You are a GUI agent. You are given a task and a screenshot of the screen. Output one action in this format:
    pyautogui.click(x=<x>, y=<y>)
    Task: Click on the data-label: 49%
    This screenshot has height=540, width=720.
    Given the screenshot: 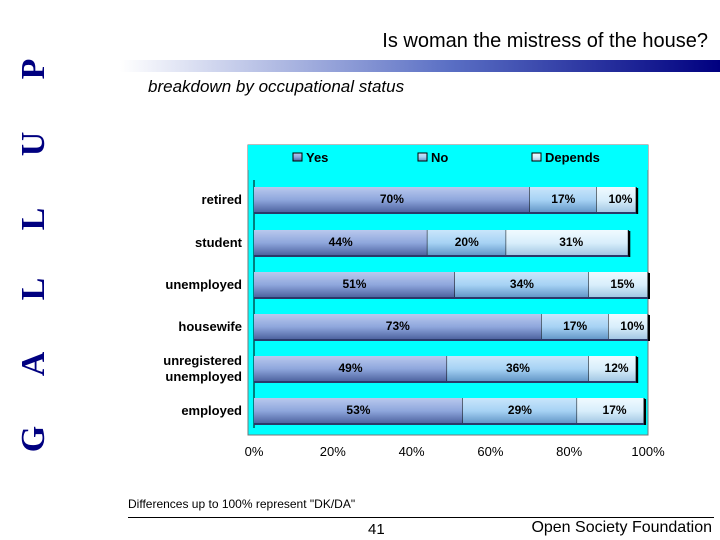 What is the action you would take?
    pyautogui.click(x=351, y=368)
    